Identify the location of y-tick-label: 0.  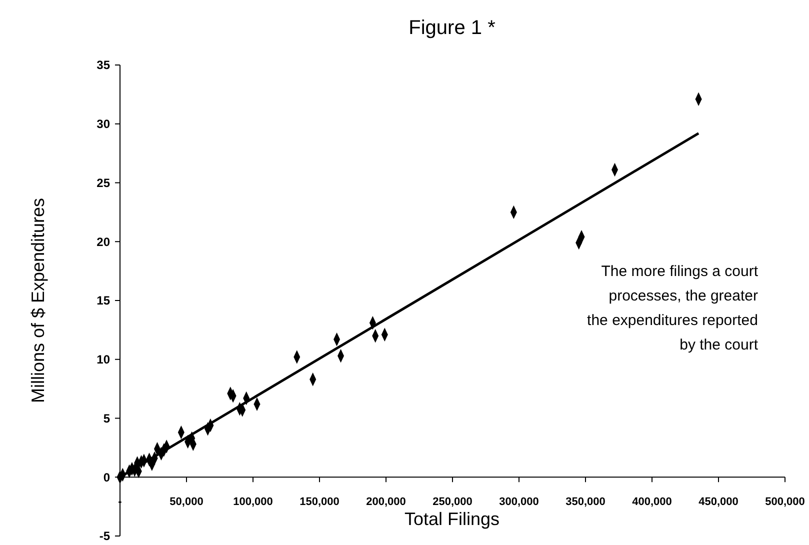
(106, 477).